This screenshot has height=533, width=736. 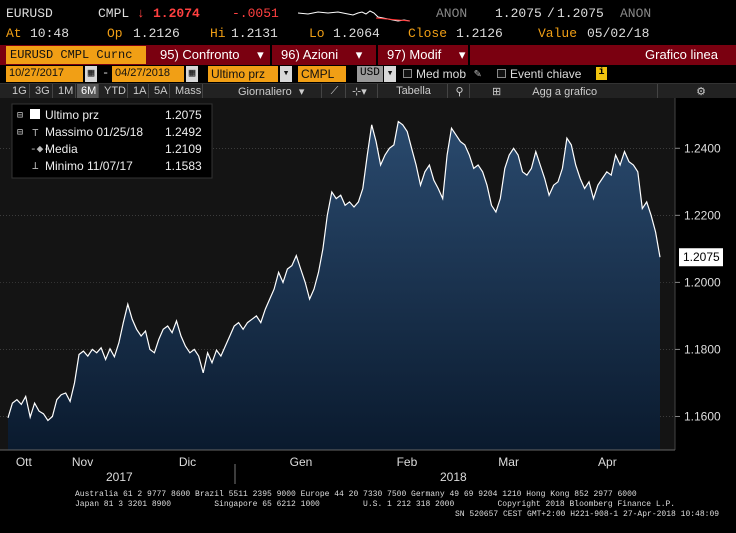 I want to click on currency-select: USD, so click(x=370, y=74).